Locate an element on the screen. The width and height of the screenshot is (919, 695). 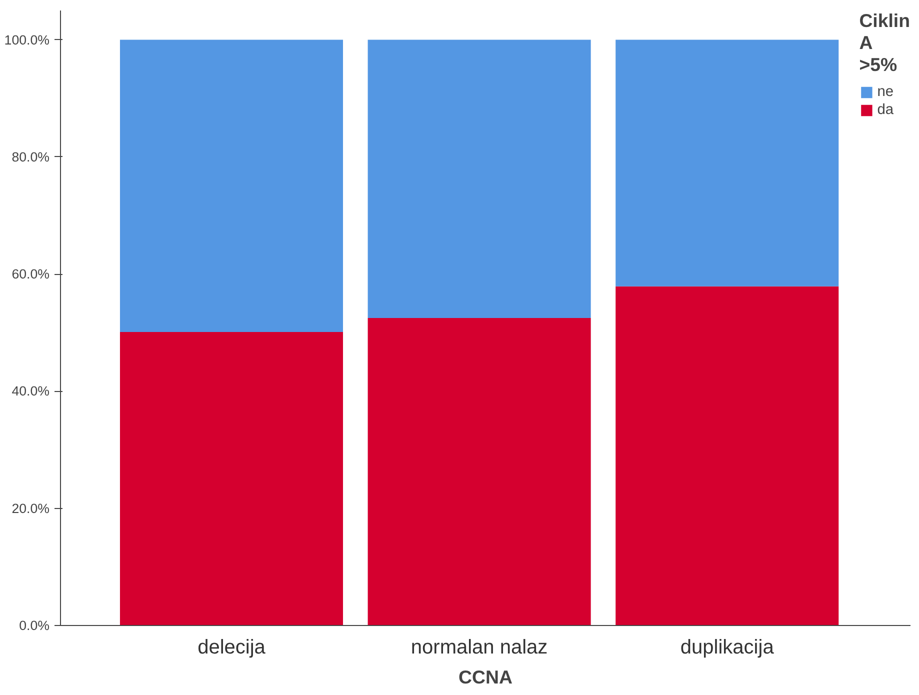
y-tick-label: 80.0% is located at coordinates (31, 156).